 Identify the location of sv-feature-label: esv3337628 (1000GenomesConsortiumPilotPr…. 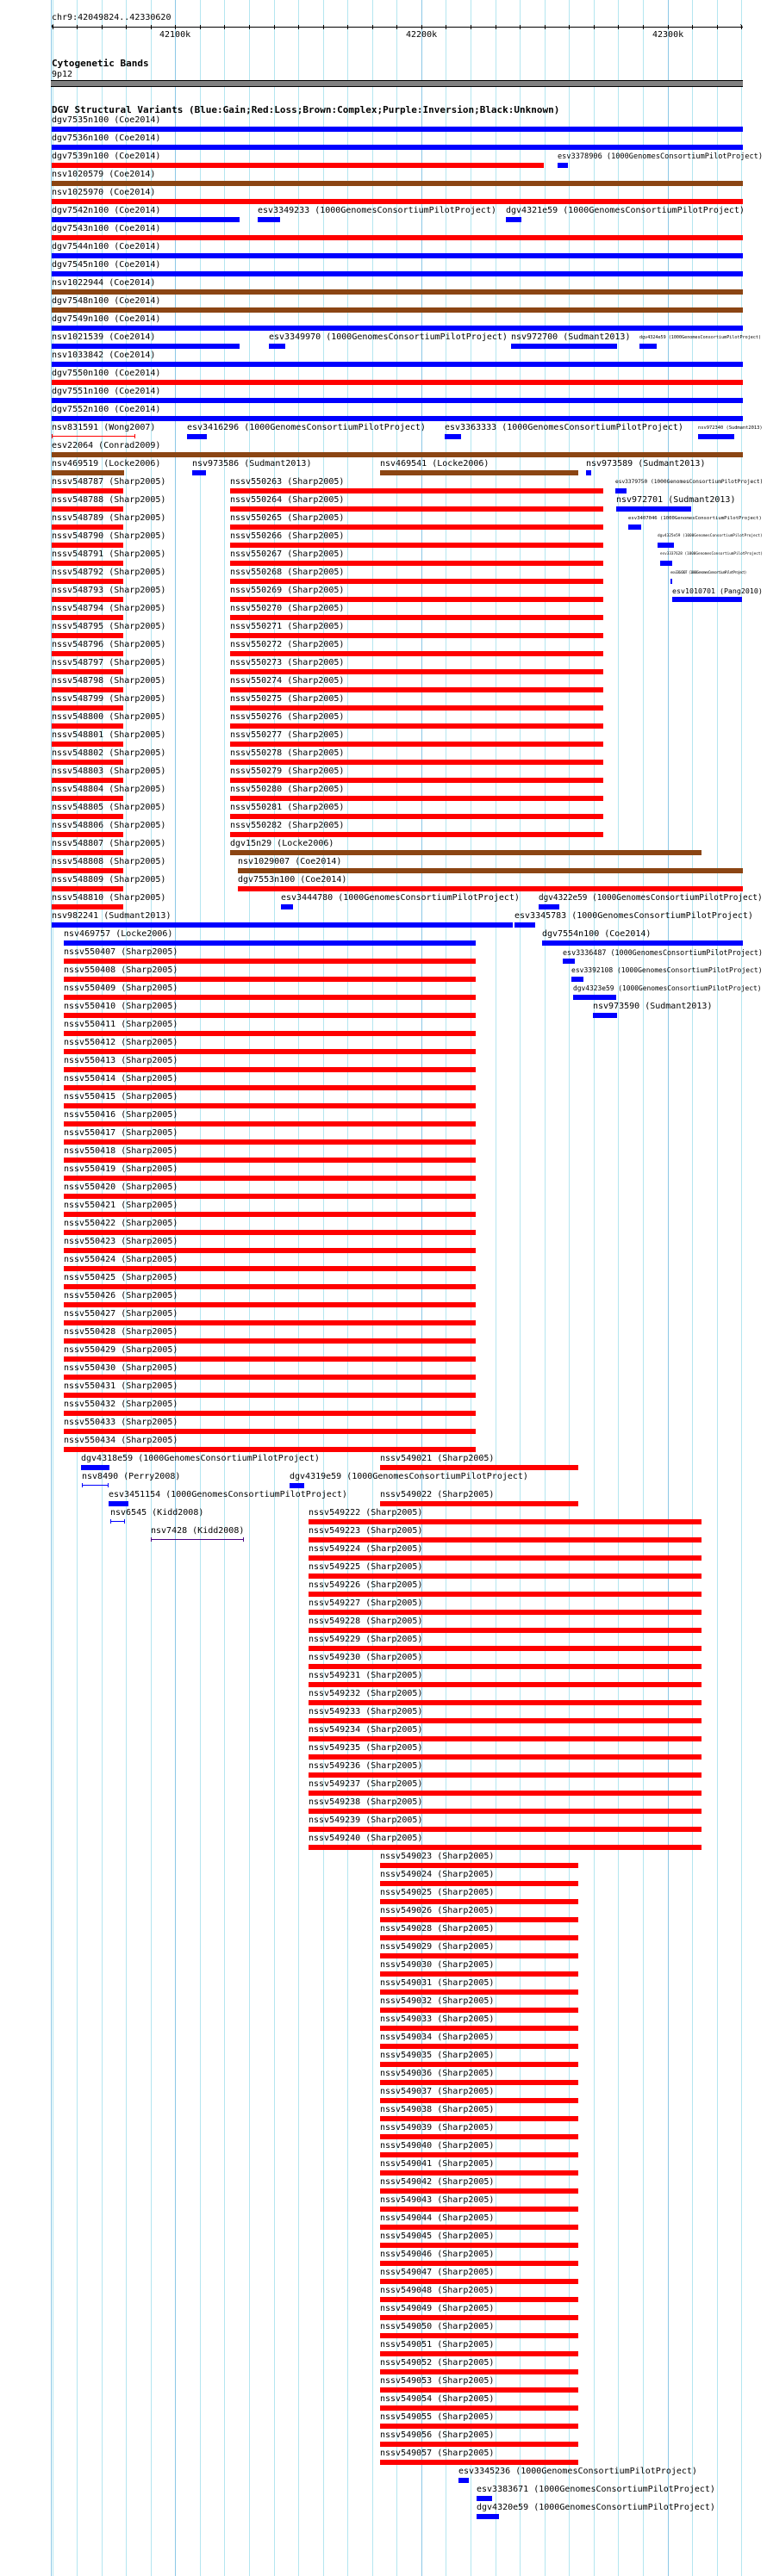
(711, 554).